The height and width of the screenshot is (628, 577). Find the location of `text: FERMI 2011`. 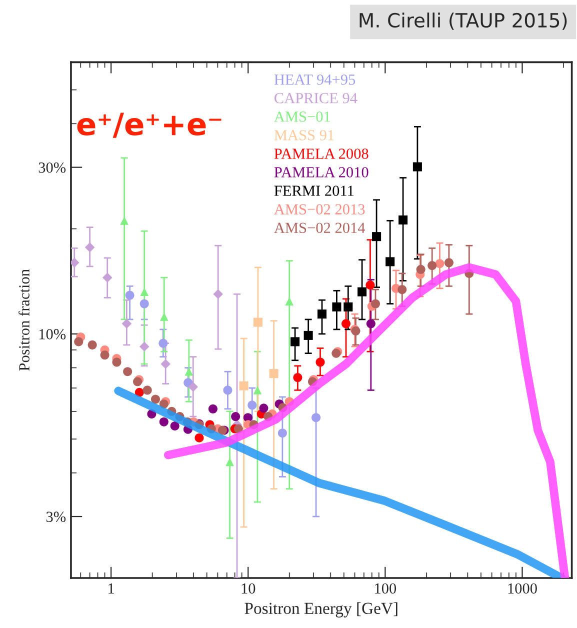

text: FERMI 2011 is located at coordinates (314, 191).